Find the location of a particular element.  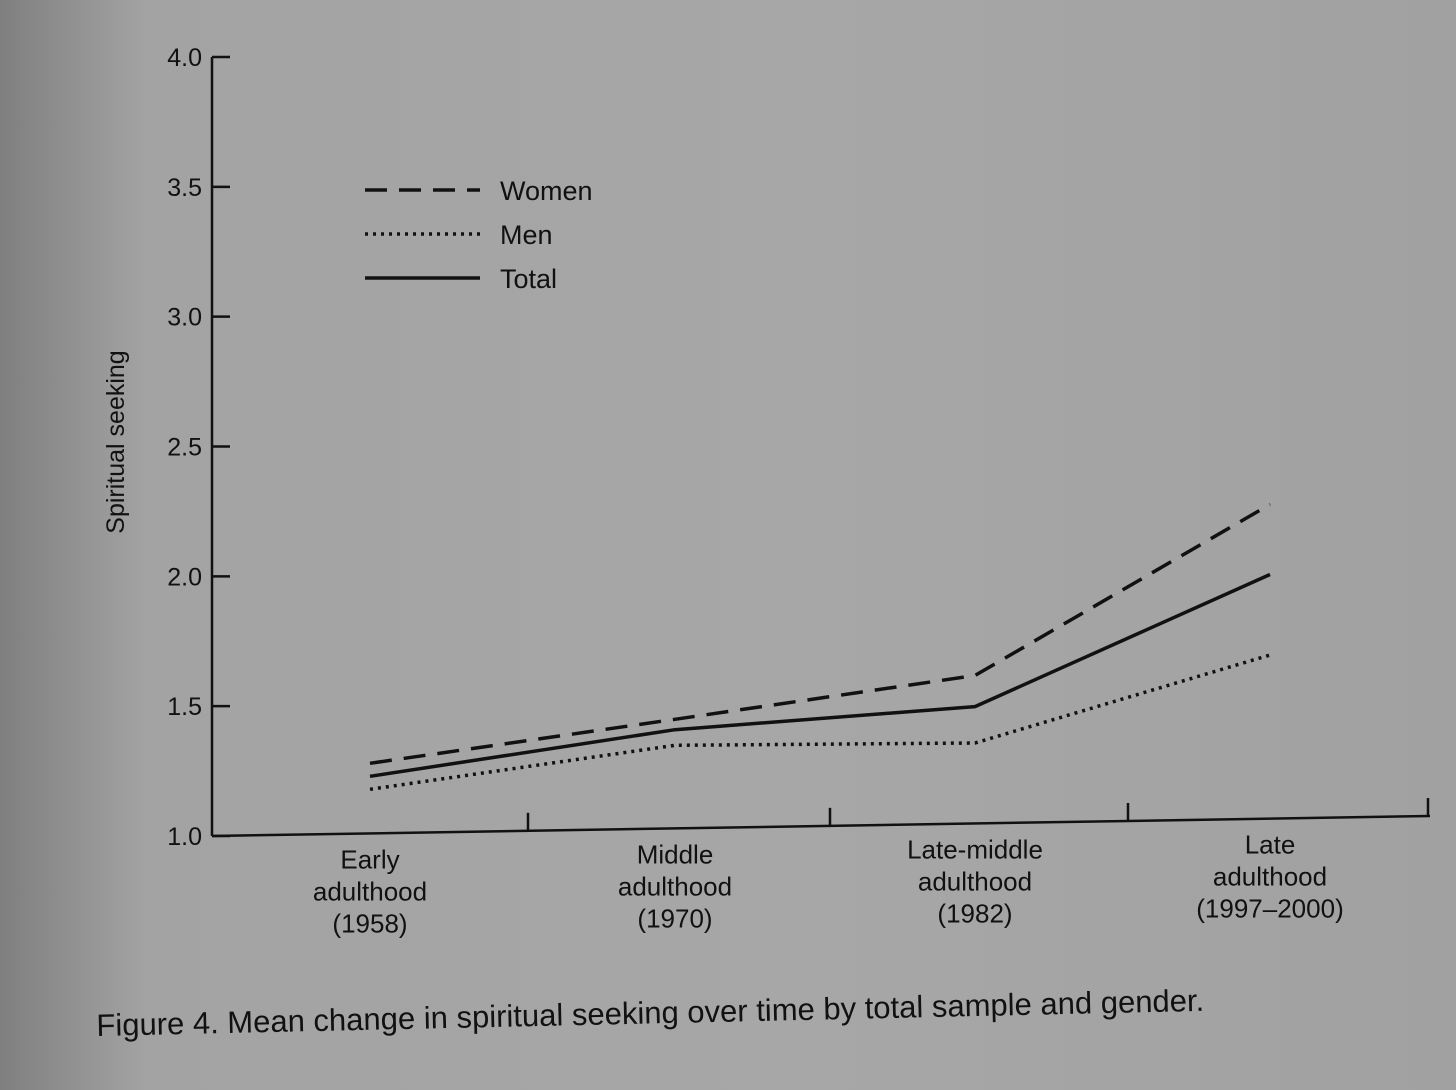

x-tick-label-line: (1982) is located at coordinates (974, 913).